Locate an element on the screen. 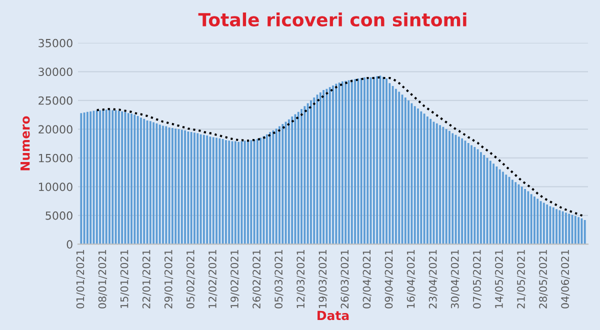 The width and height of the screenshot is (600, 330). x-tick-label: 21/05/2021 is located at coordinates (521, 279).